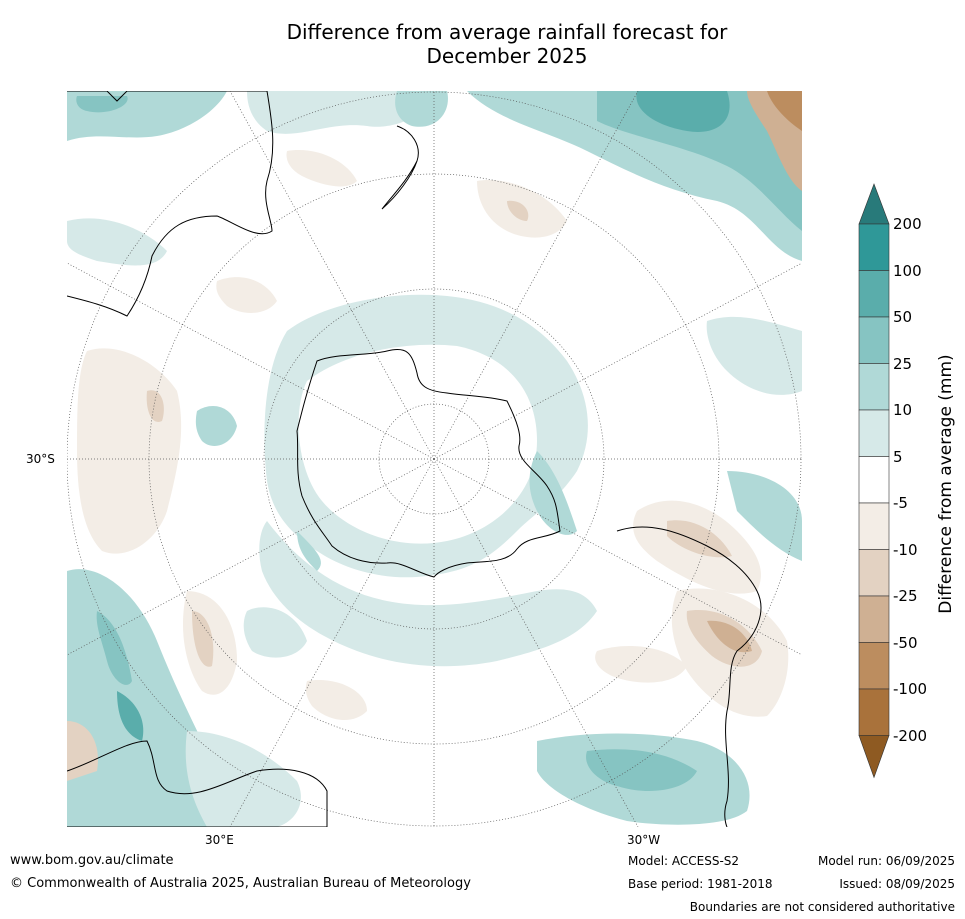 The height and width of the screenshot is (919, 965). I want to click on lon-label-30w: 30°W, so click(644, 840).